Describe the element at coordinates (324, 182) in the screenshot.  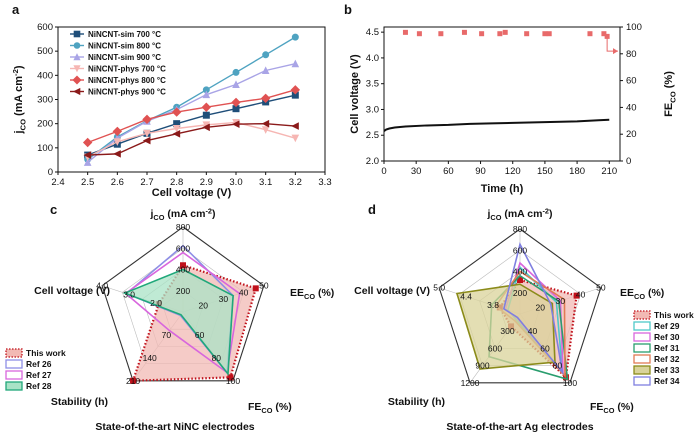
I see `x-tick-label-a: 3.3` at that location.